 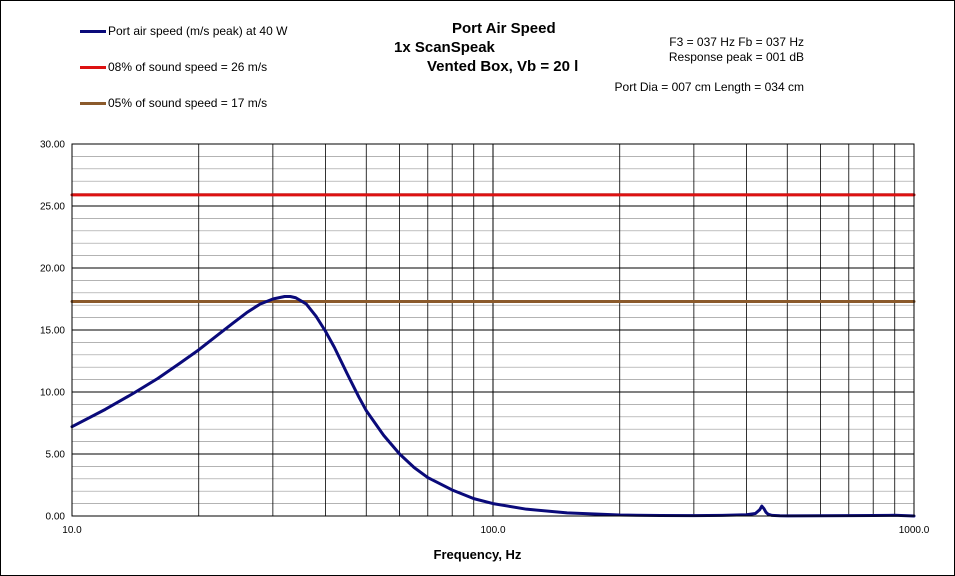 I want to click on legend-item-port-air-speed: Port air speed (m/s peak) at 40 W, so click(x=183, y=31).